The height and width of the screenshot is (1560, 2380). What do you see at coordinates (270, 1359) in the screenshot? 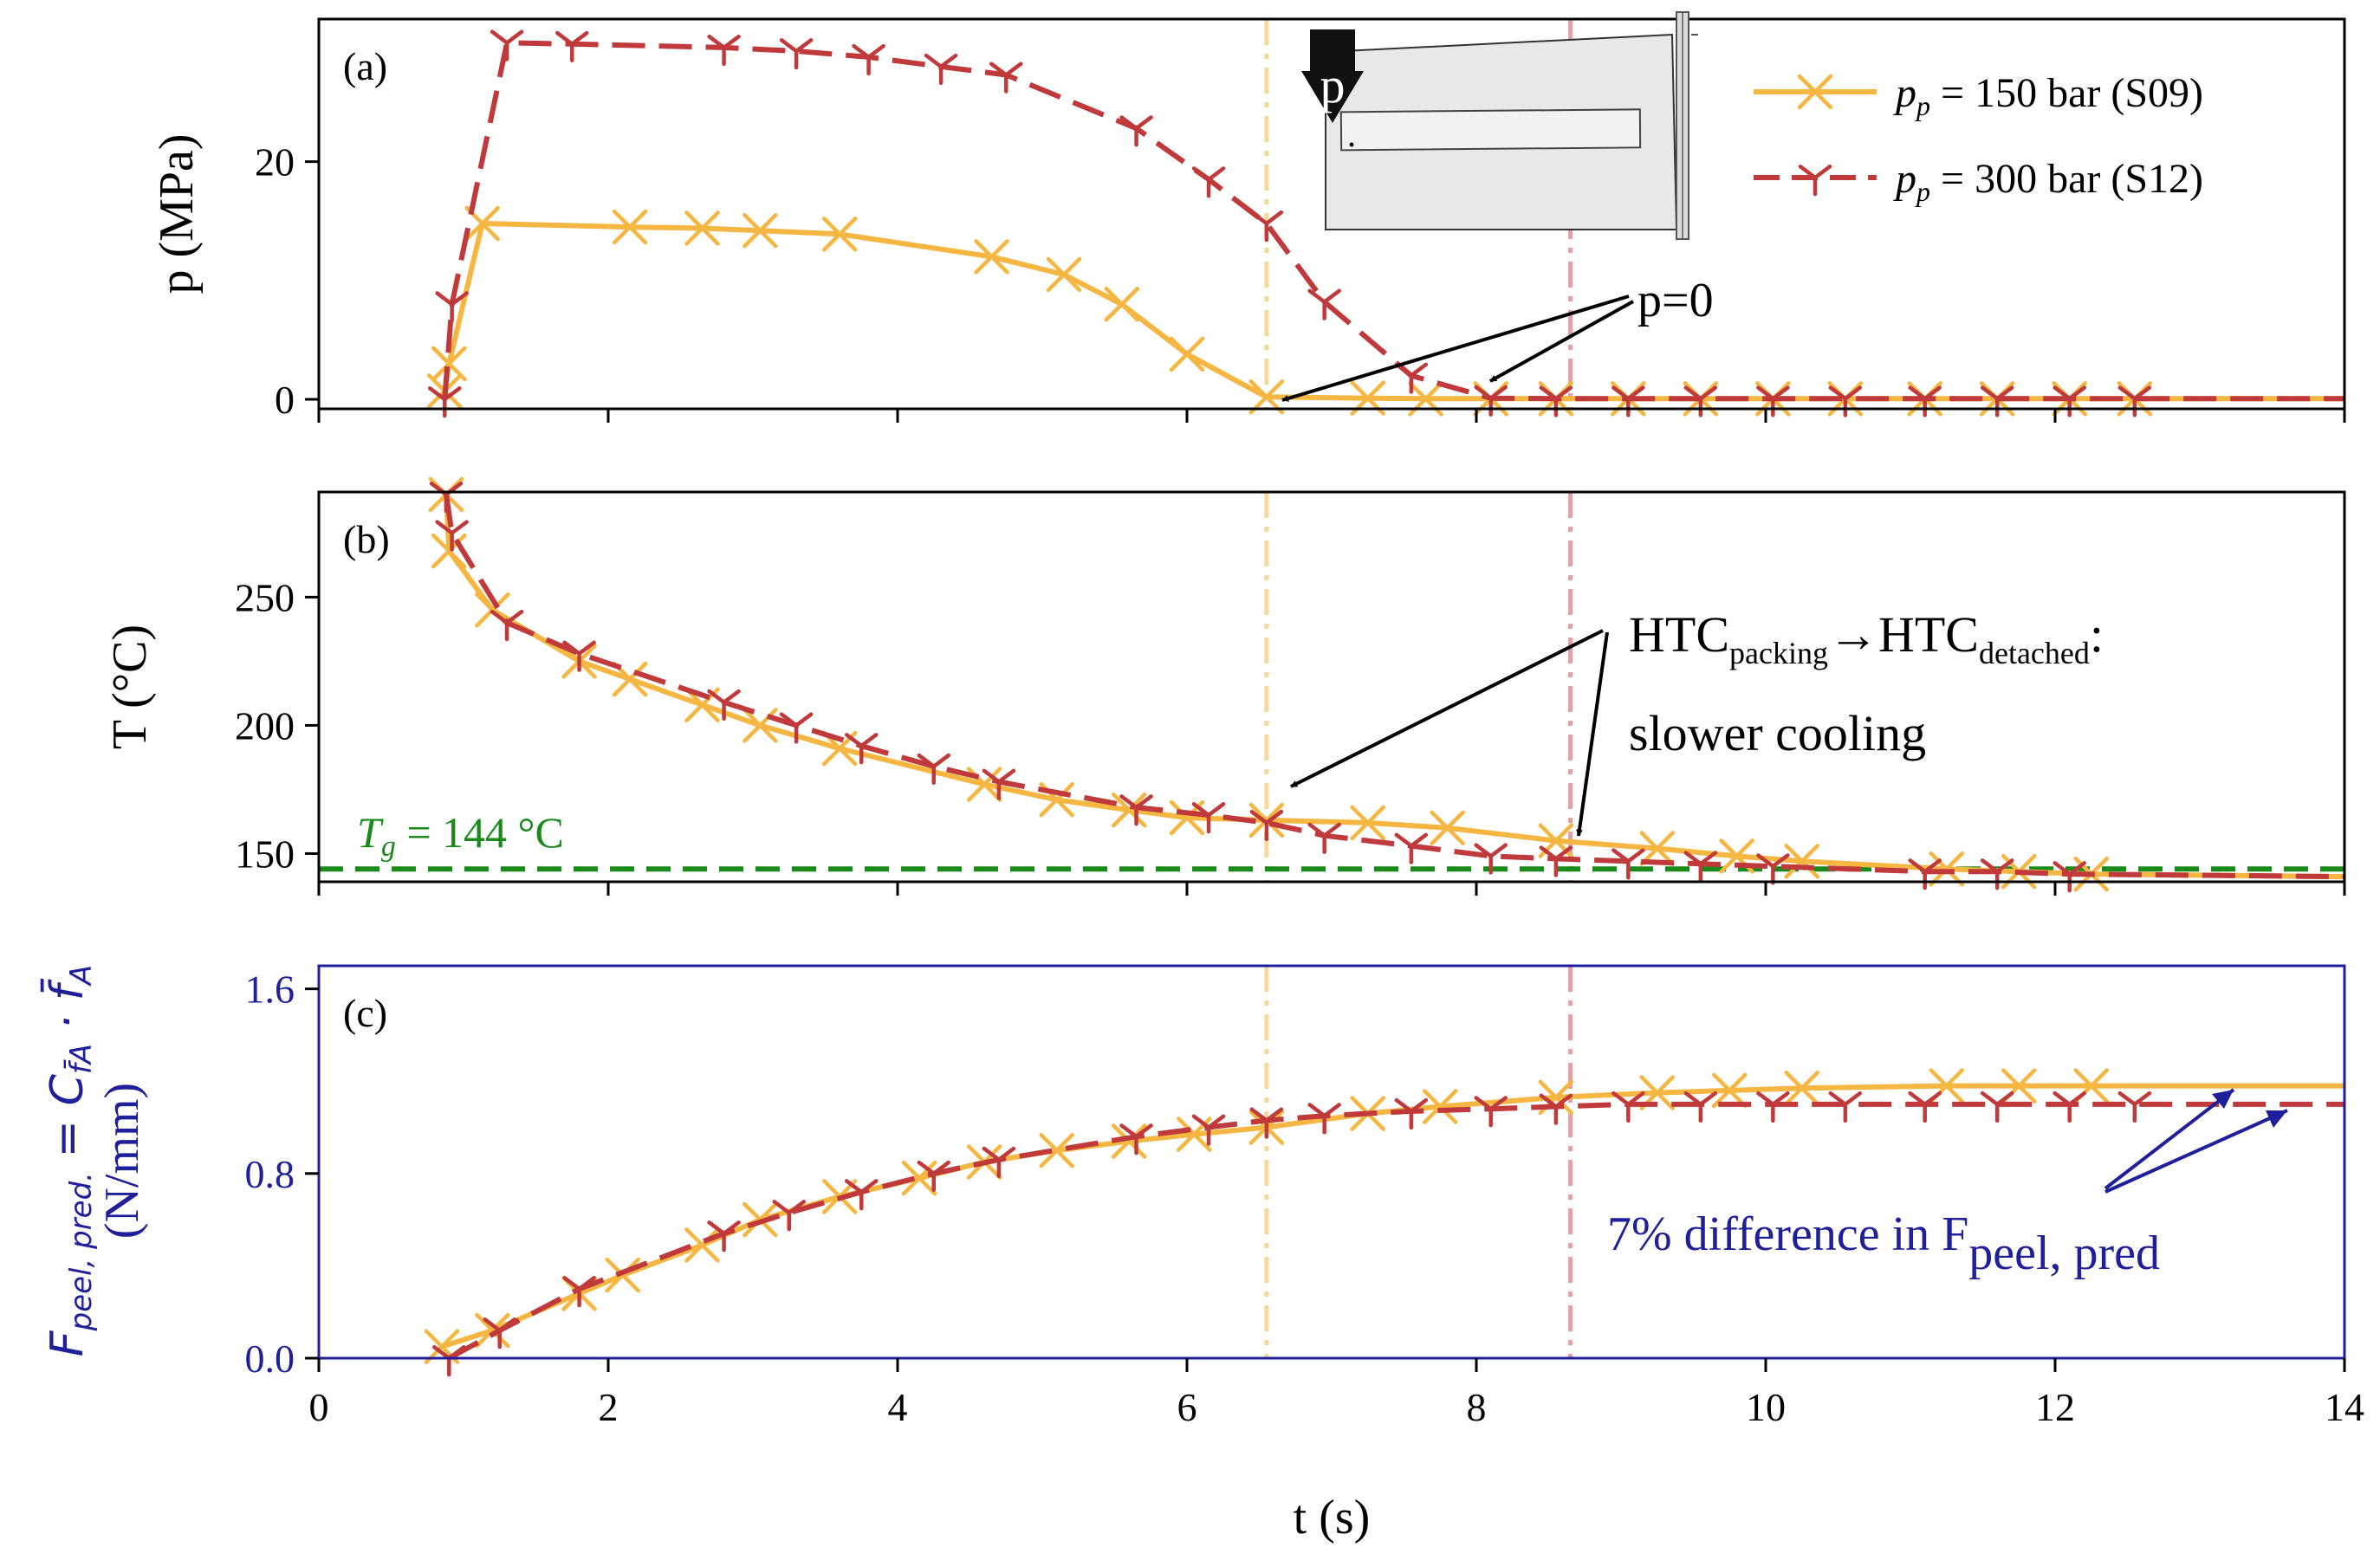
I see `ytick-label: 0.0` at bounding box center [270, 1359].